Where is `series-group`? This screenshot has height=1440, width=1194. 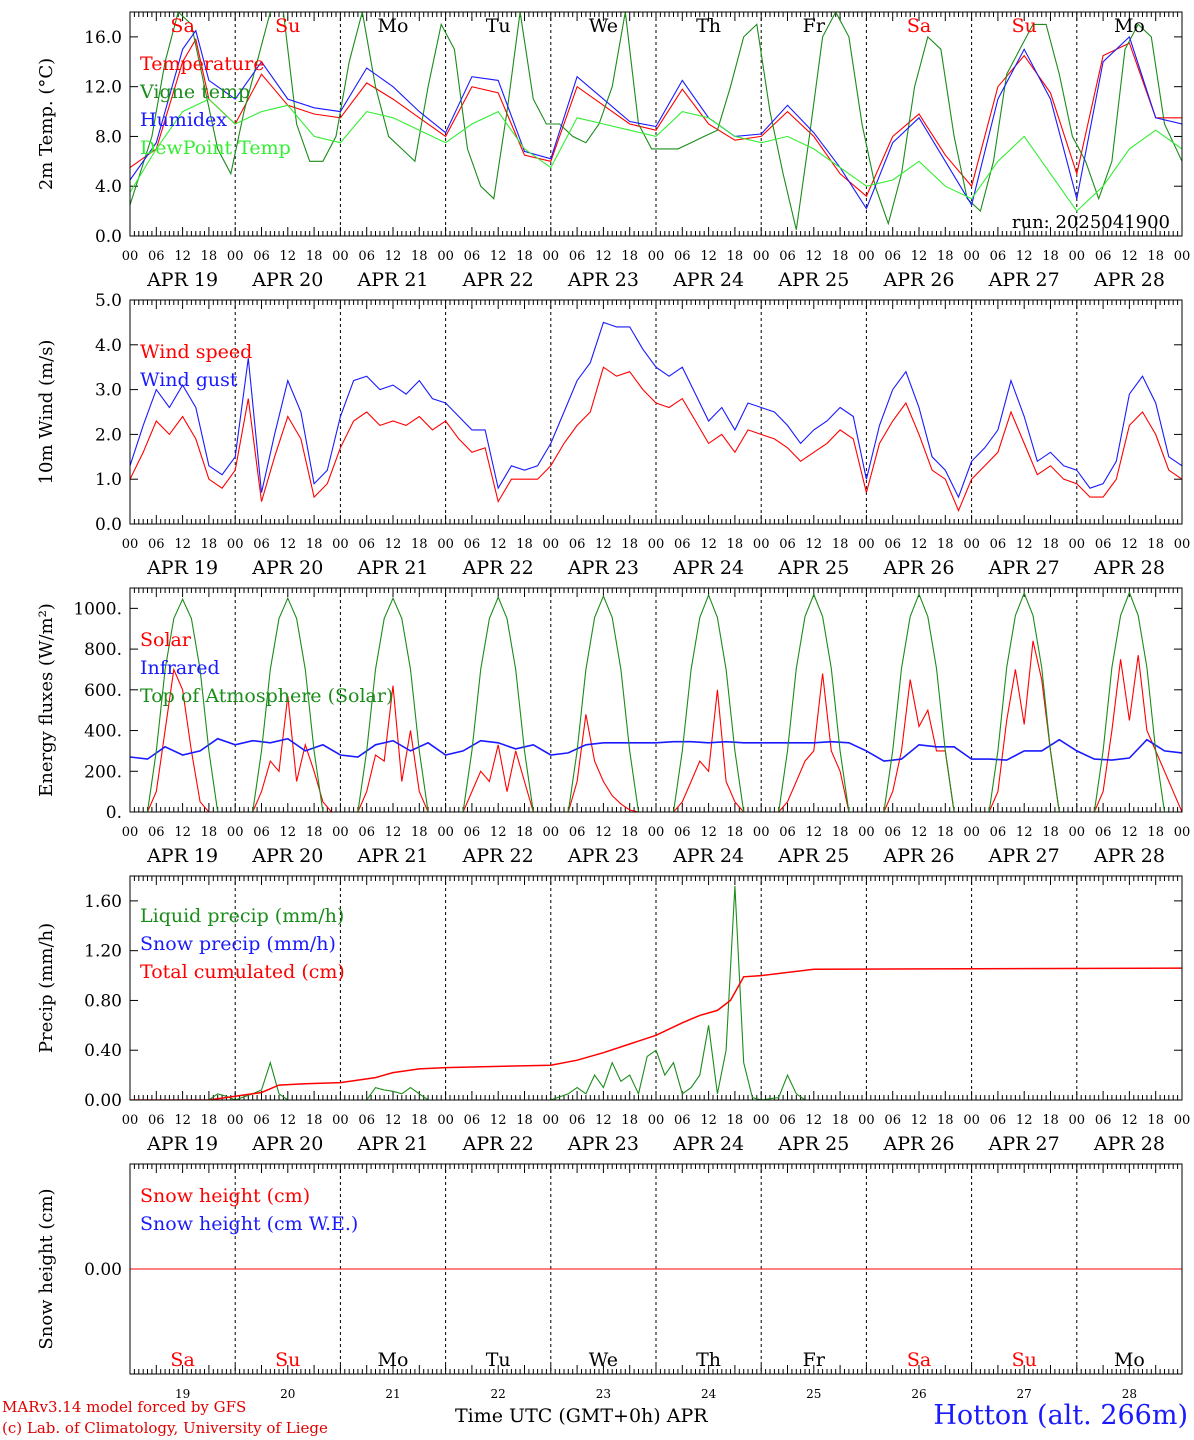
series-group is located at coordinates (656, 701).